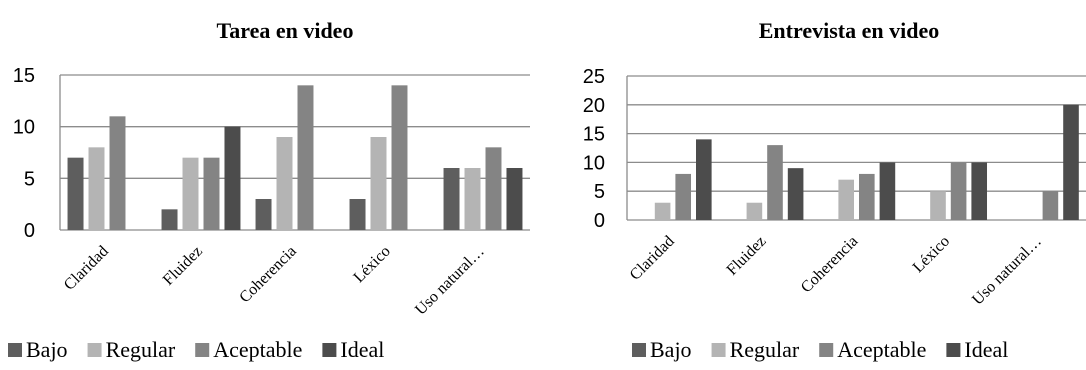  Describe the element at coordinates (887, 191) in the screenshot. I see `bar-ideal-coherencia` at that location.